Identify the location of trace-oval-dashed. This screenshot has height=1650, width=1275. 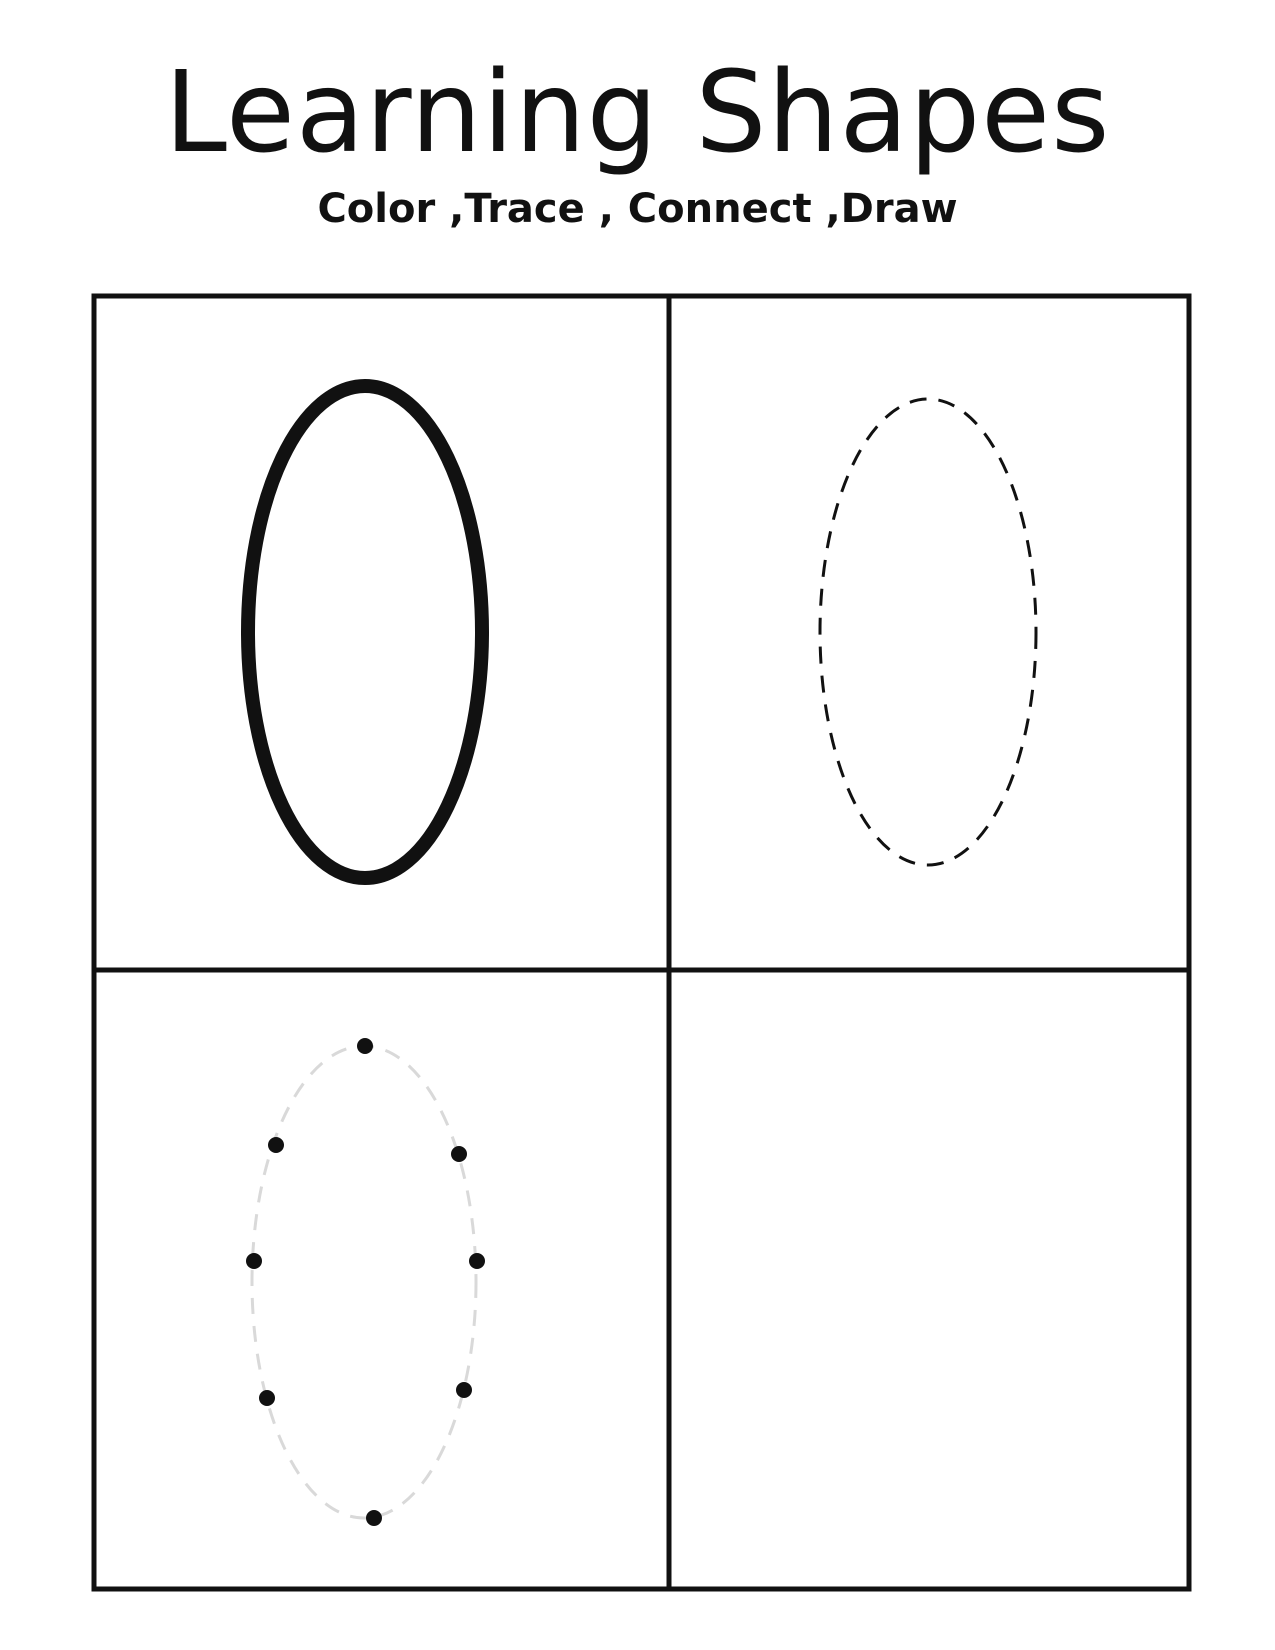
(928, 632).